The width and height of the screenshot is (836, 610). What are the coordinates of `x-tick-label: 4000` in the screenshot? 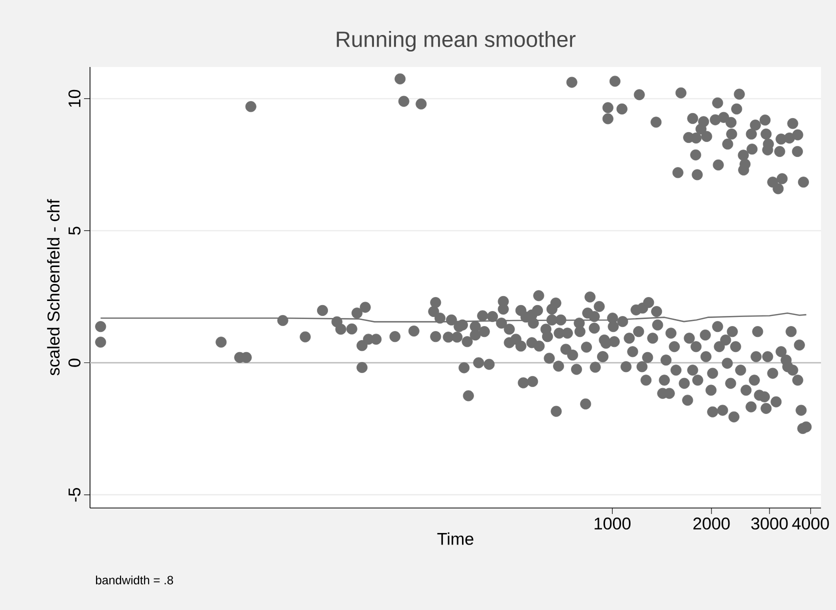 It's located at (810, 524).